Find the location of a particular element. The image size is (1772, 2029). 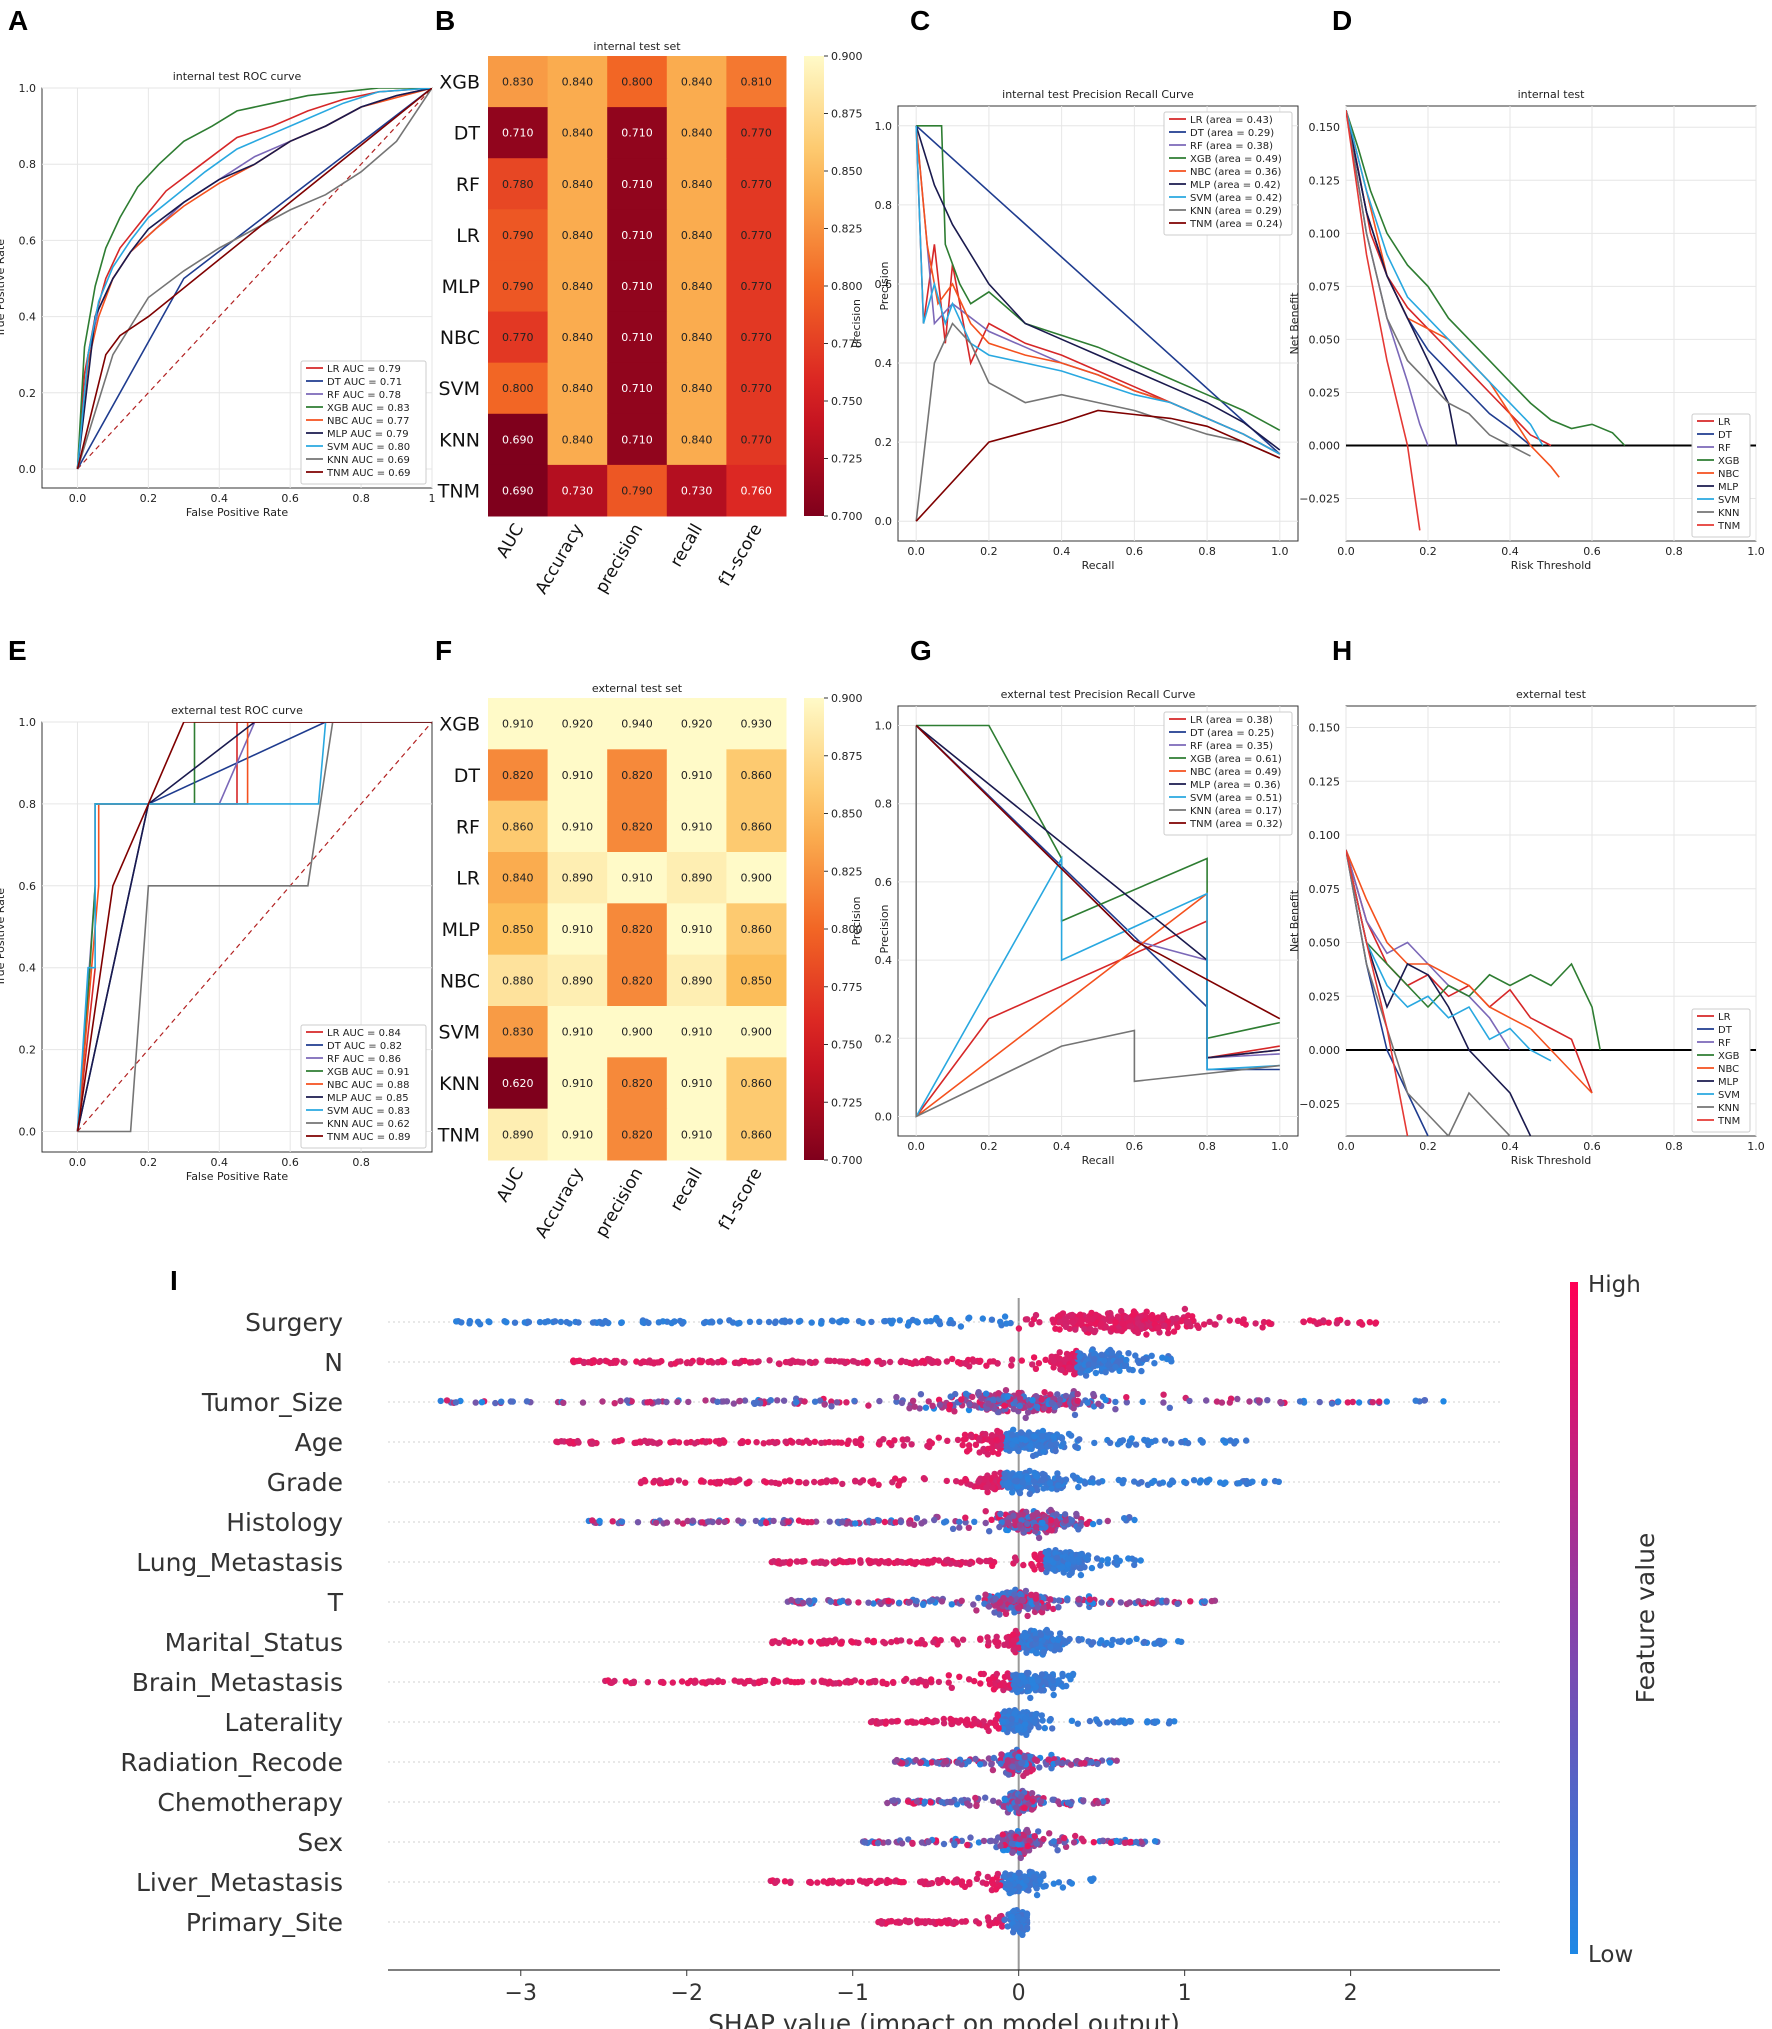

x-tick-label: 0.4 is located at coordinates (1510, 551).